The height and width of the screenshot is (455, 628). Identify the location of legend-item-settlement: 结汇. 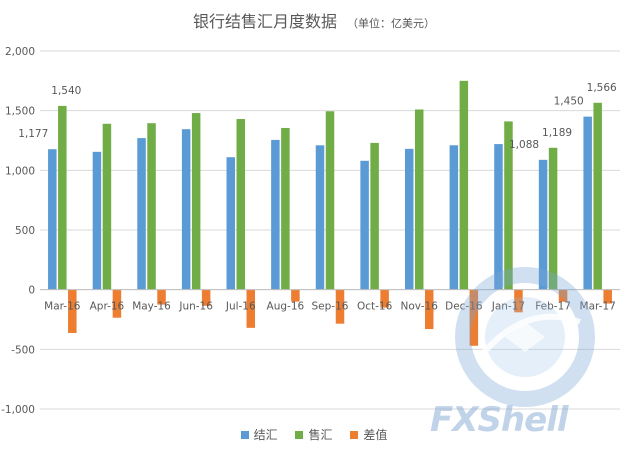
(259, 434).